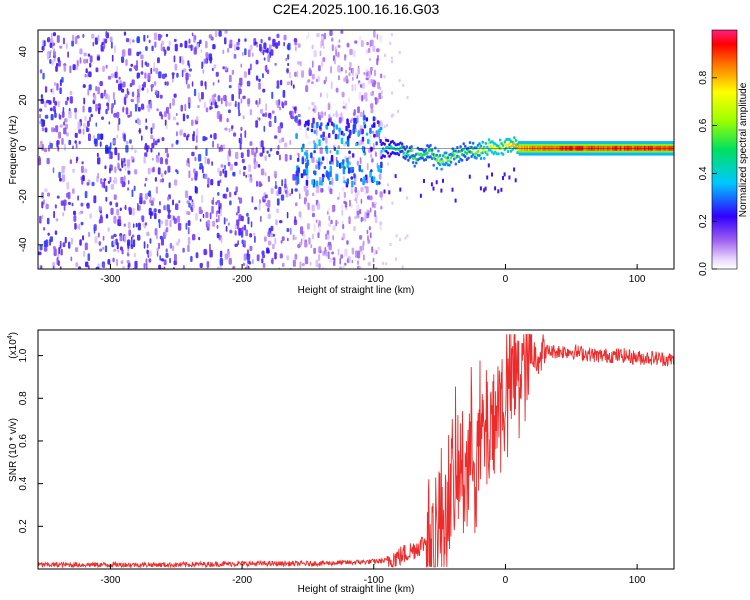 The image size is (750, 600). Describe the element at coordinates (374, 279) in the screenshot. I see `x-tick-label: -100` at that location.